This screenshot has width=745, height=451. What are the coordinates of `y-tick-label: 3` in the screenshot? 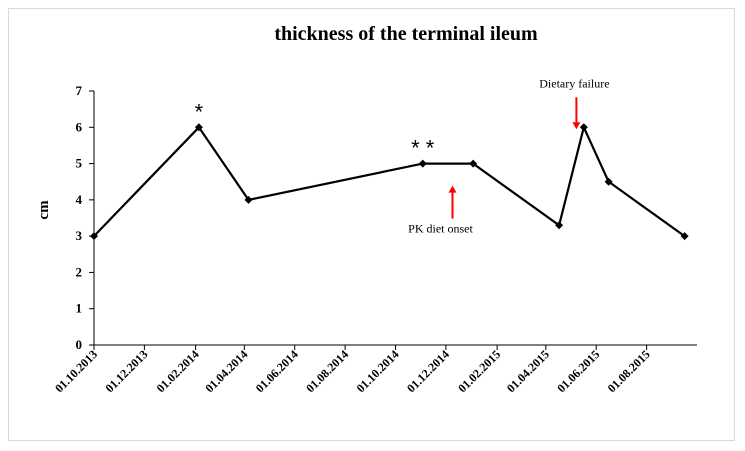 It's located at (79, 235).